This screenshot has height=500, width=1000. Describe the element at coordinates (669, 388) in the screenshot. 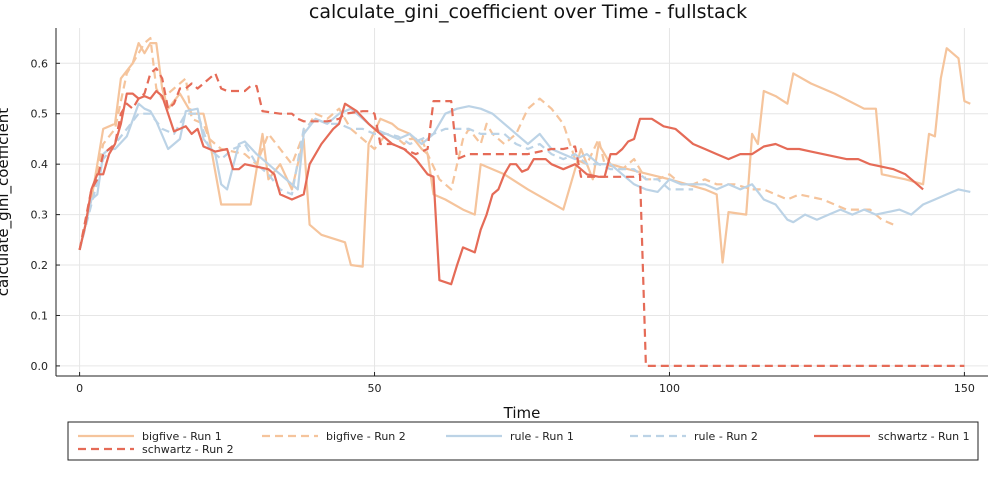

I see `x-tick-label: 100` at that location.